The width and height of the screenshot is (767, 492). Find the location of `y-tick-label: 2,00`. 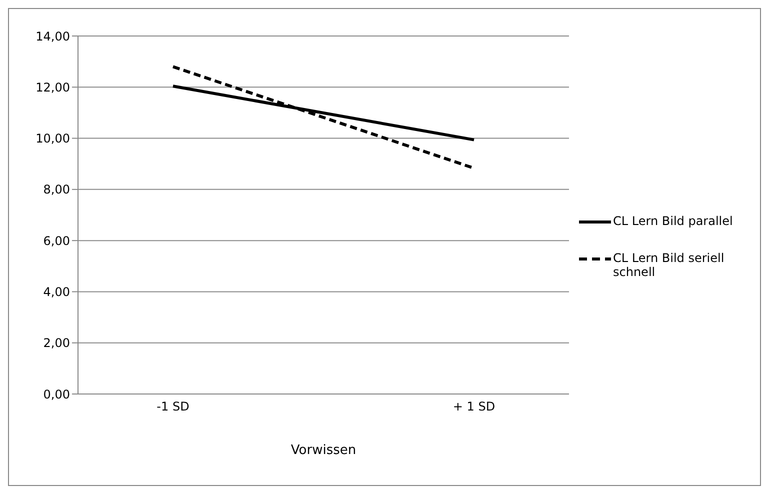

y-tick-label: 2,00 is located at coordinates (56, 343).